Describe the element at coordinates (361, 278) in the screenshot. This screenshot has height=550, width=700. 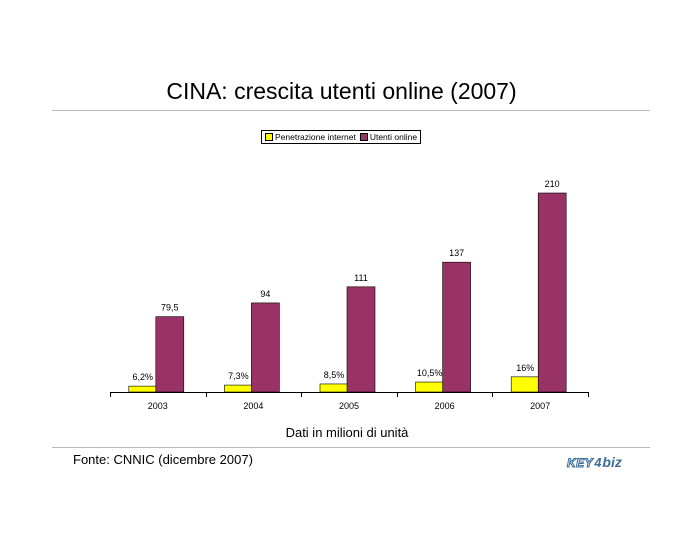
I see `data-label-users: 111` at that location.